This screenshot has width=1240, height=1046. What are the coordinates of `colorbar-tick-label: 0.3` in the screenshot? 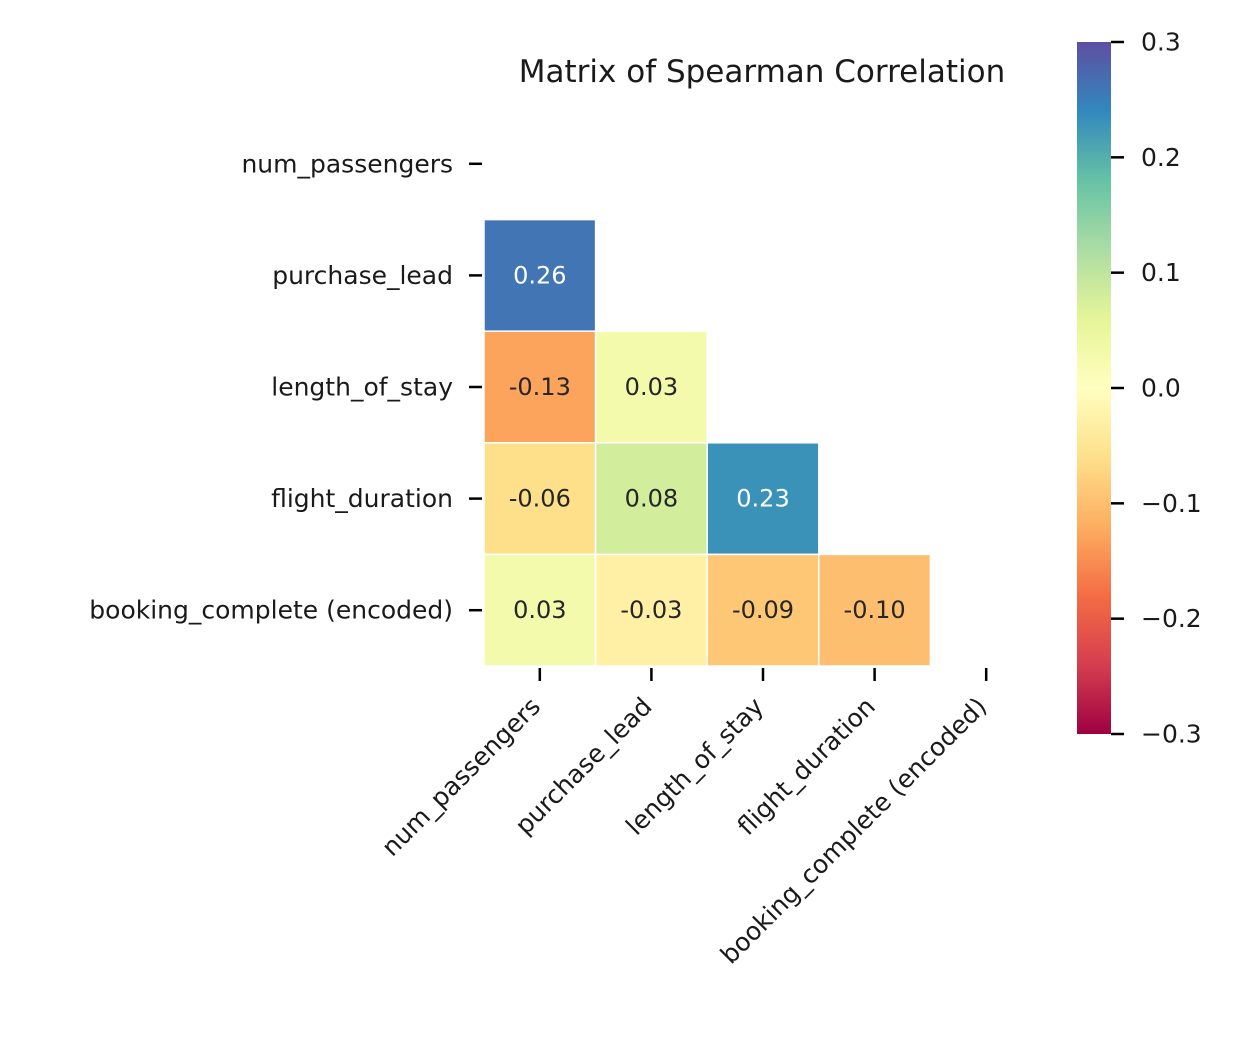 It's located at (1161, 42).